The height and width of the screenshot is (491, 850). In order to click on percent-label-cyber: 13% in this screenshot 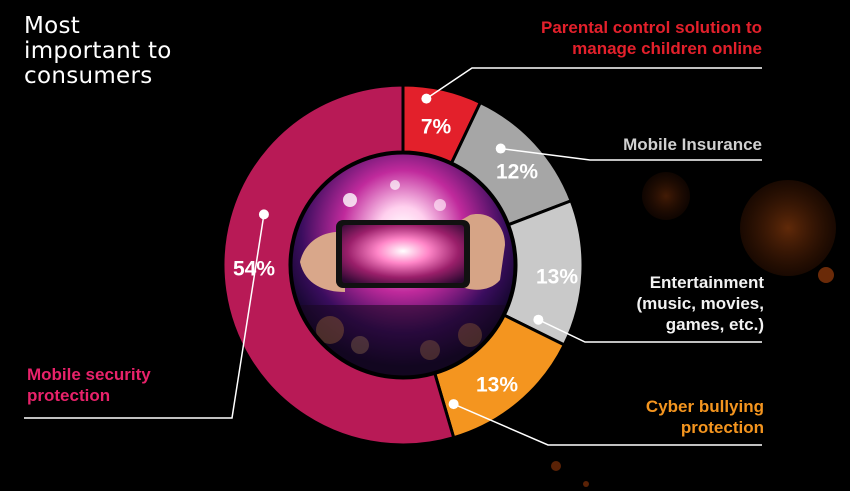, I will do `click(497, 385)`.